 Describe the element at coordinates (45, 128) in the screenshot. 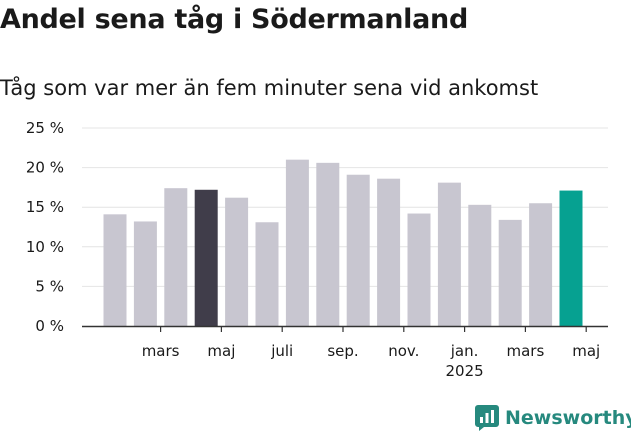

I see `y-tick-label: 25 %` at that location.